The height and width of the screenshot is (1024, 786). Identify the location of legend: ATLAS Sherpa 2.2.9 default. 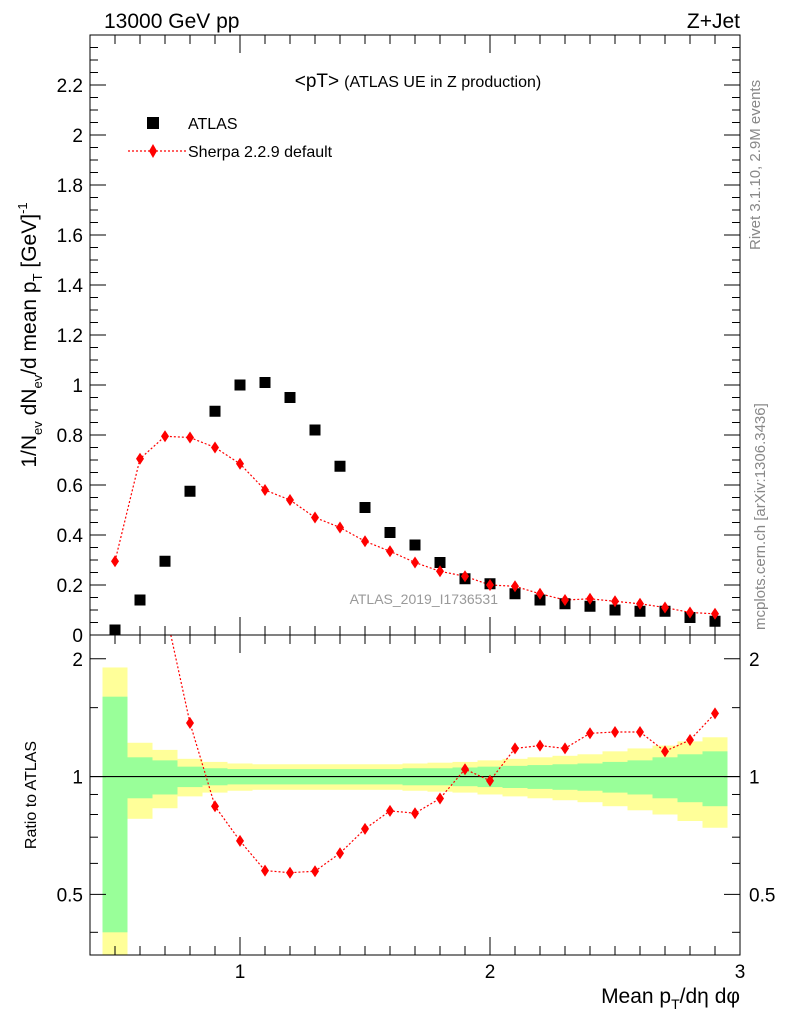
(230, 138).